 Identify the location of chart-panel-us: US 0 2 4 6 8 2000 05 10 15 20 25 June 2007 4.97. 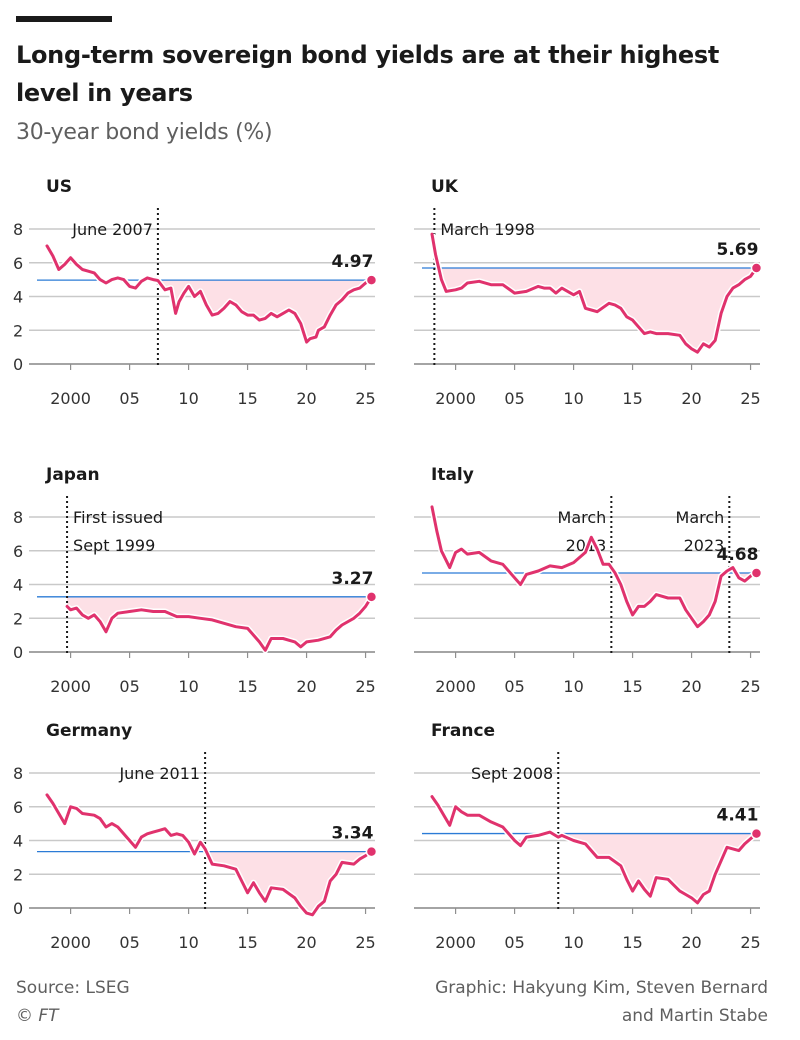
(195, 292).